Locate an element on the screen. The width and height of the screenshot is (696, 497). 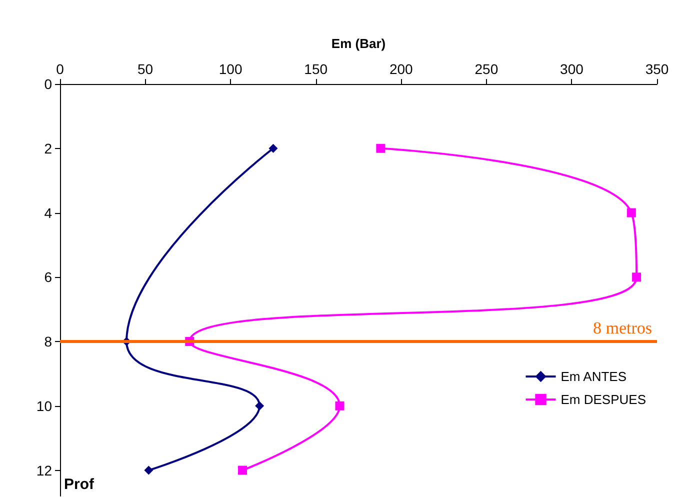
x-axis-title: Em (Bar) is located at coordinates (358, 43).